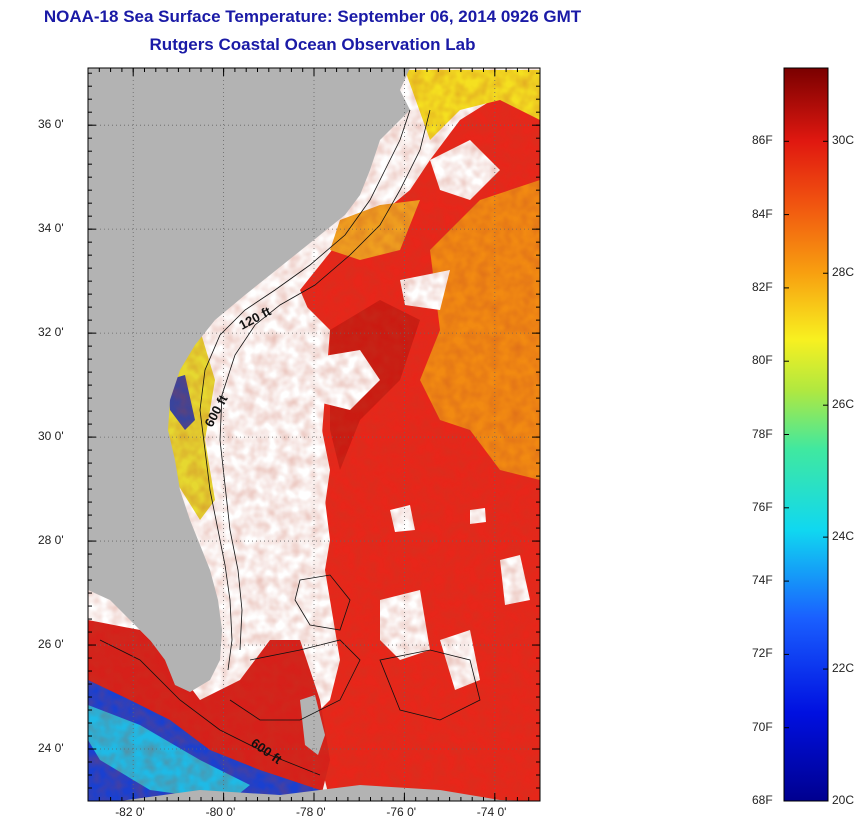 The height and width of the screenshot is (832, 865). Describe the element at coordinates (51, 748) in the screenshot. I see `lat-tick-label: 24 0'` at that location.